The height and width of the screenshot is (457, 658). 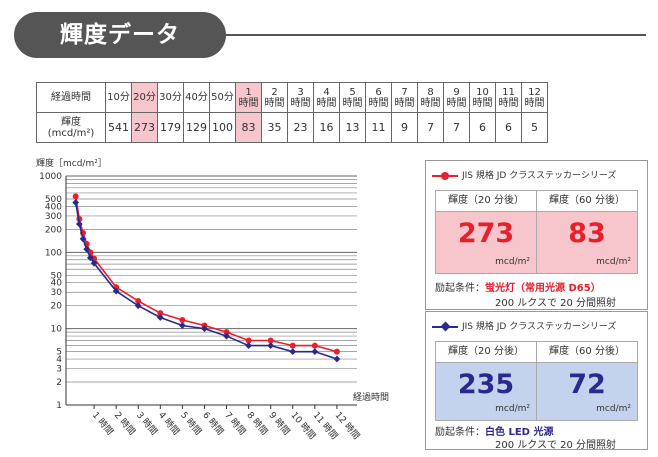 What do you see at coordinates (456, 97) in the screenshot?
I see `table-cell-time: 9 時間` at bounding box center [456, 97].